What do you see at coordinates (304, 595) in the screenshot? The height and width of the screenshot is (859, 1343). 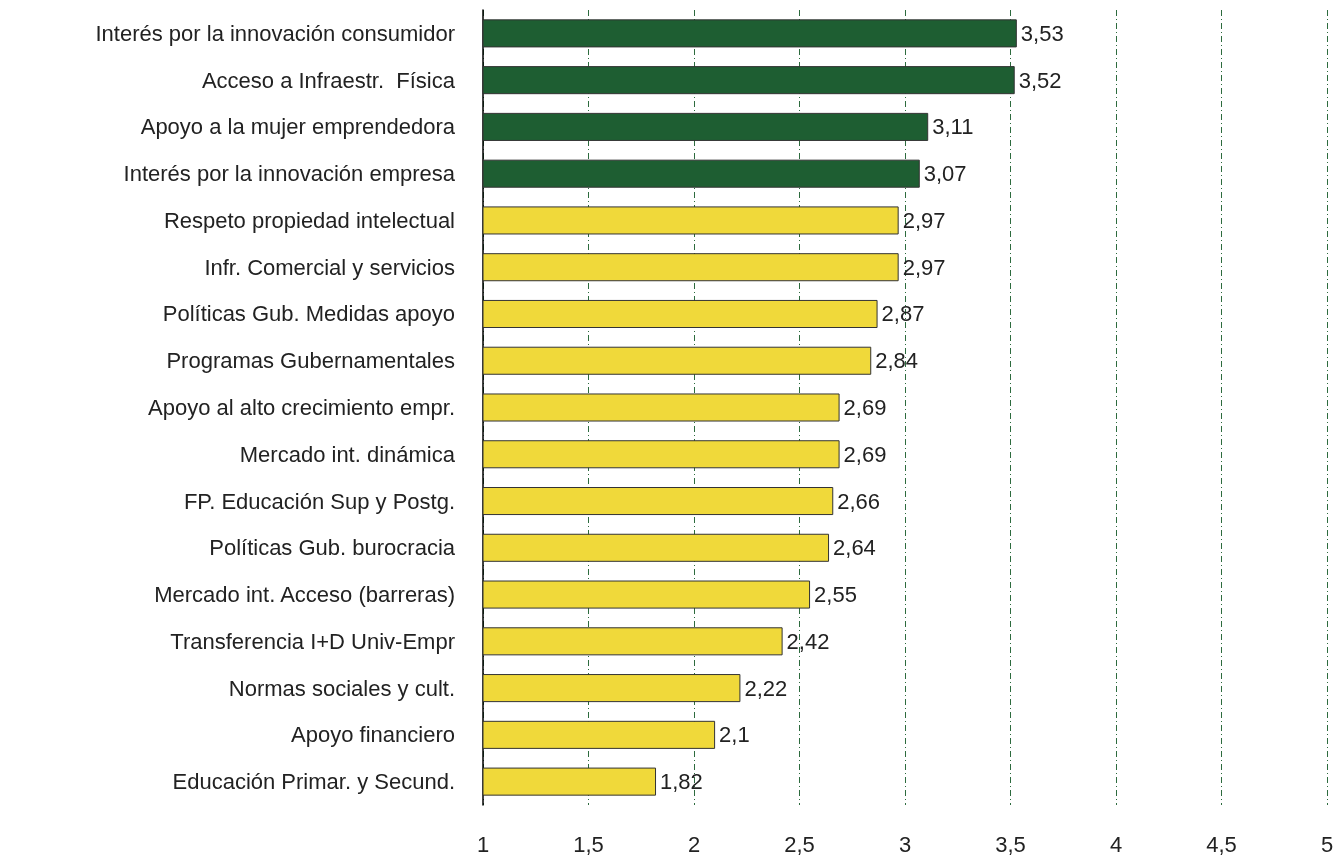 I see `y-tick-label: Mercado int. Acceso (barreras)` at bounding box center [304, 595].